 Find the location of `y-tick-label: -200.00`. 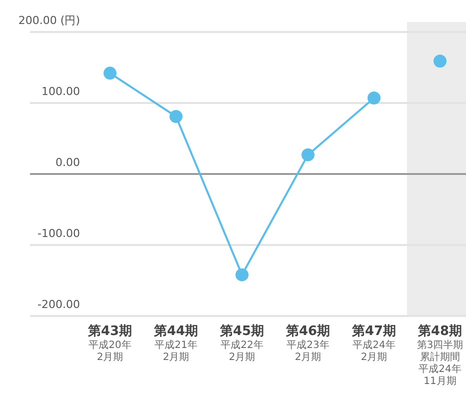

y-tick-label: -200.00 is located at coordinates (59, 304).